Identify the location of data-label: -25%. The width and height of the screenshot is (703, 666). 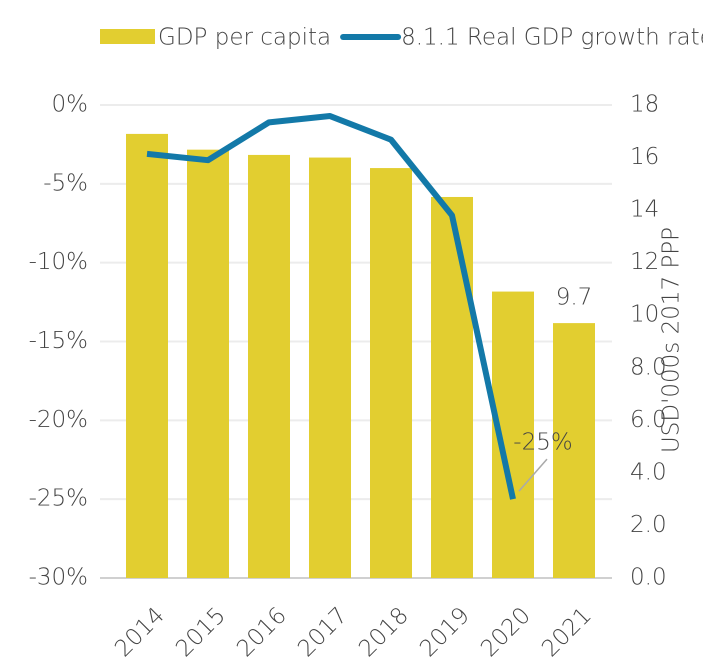
(542, 443).